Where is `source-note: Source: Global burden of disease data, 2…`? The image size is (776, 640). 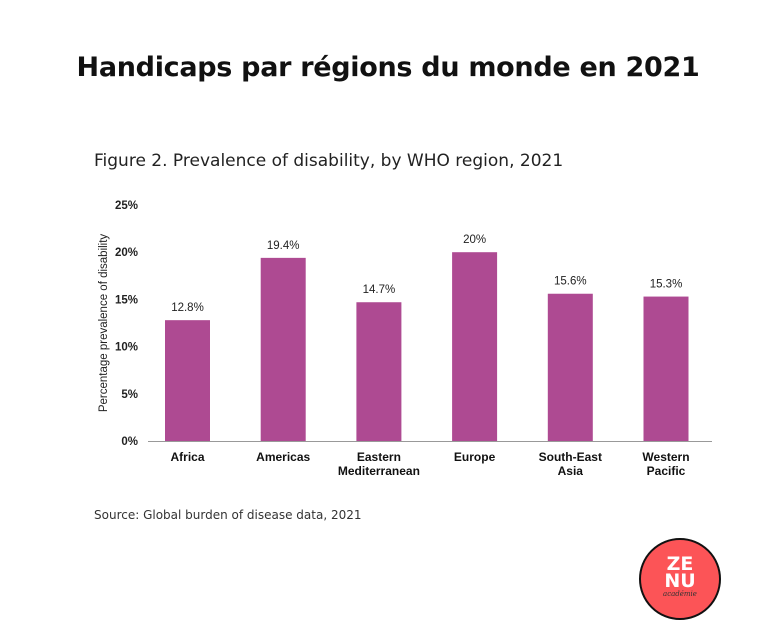 source-note: Source: Global burden of disease data, 2… is located at coordinates (228, 515).